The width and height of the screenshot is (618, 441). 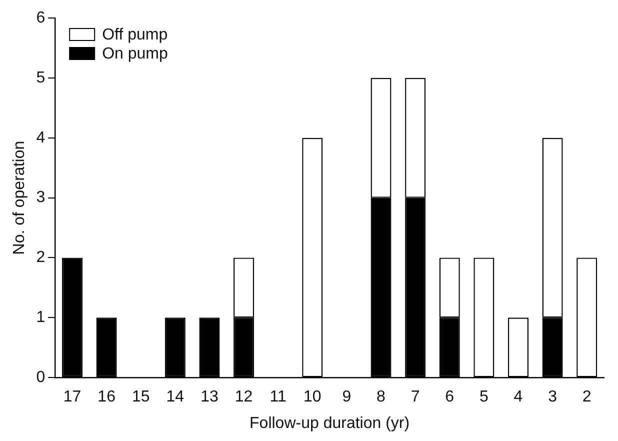 What do you see at coordinates (41, 197) in the screenshot?
I see `y-tick-label: 3` at bounding box center [41, 197].